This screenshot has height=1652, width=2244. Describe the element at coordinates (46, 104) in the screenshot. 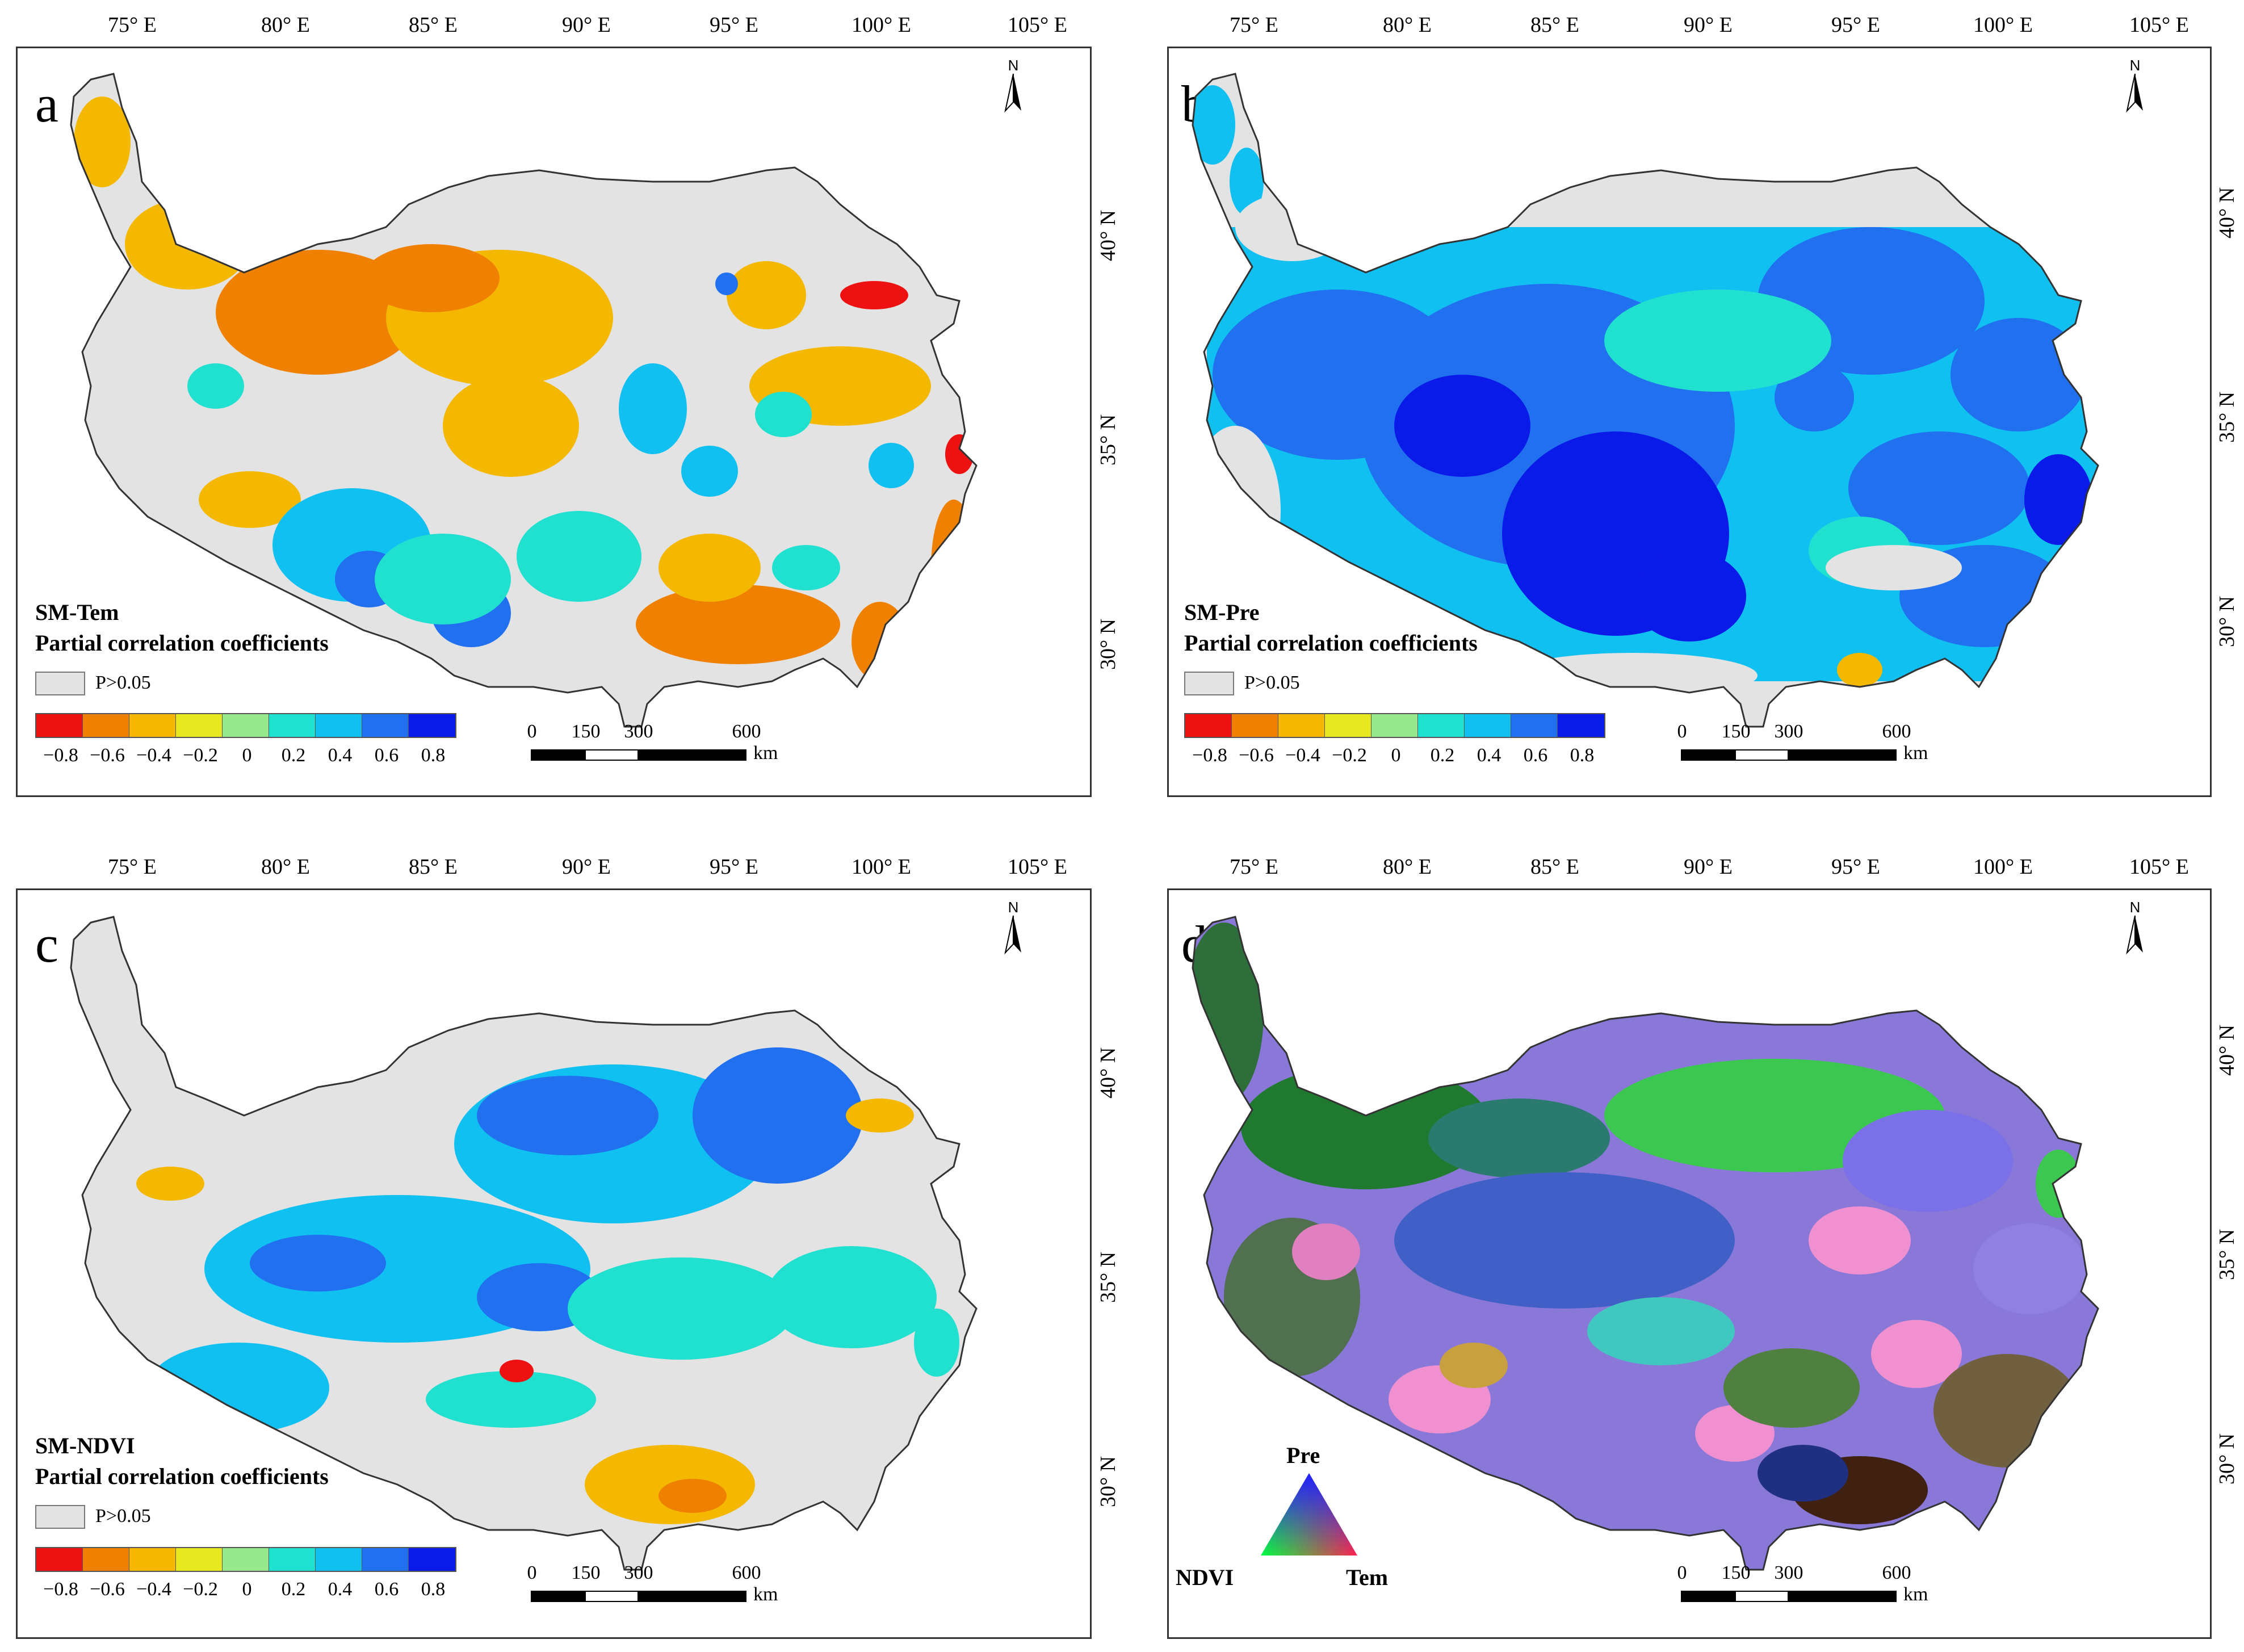

I see `panel-letter: a` at that location.